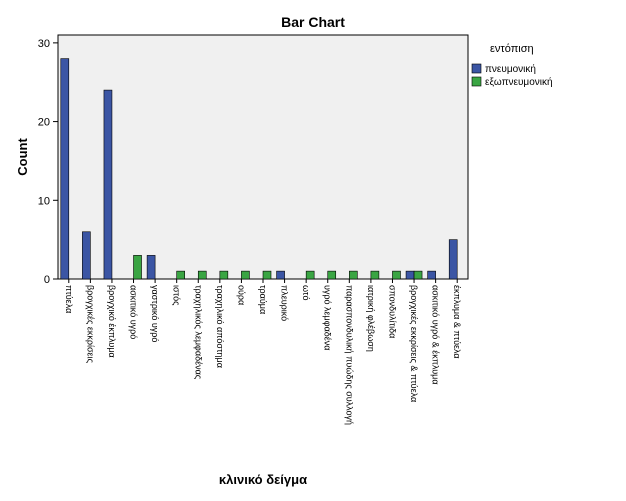 The image size is (626, 501). What do you see at coordinates (285, 303) in the screenshot?
I see `x-tick-label: πλευρικό` at bounding box center [285, 303].